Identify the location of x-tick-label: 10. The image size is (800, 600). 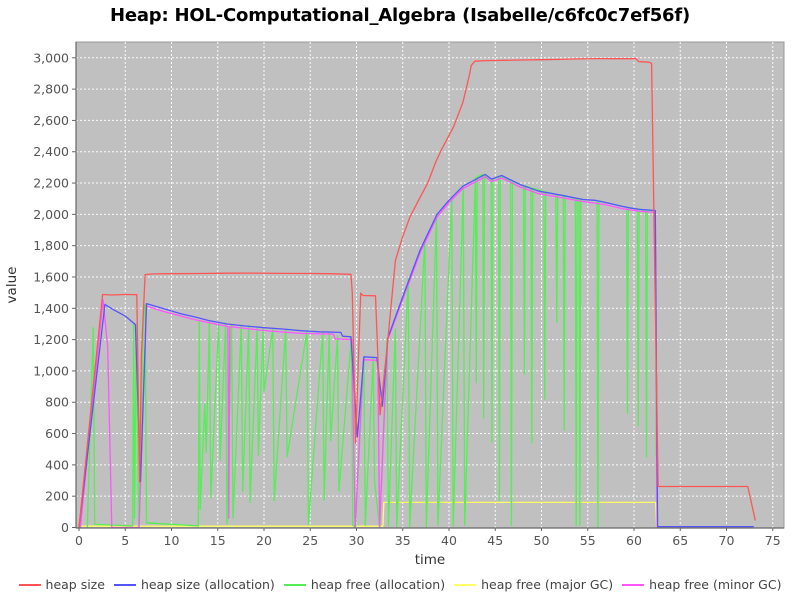
(172, 540).